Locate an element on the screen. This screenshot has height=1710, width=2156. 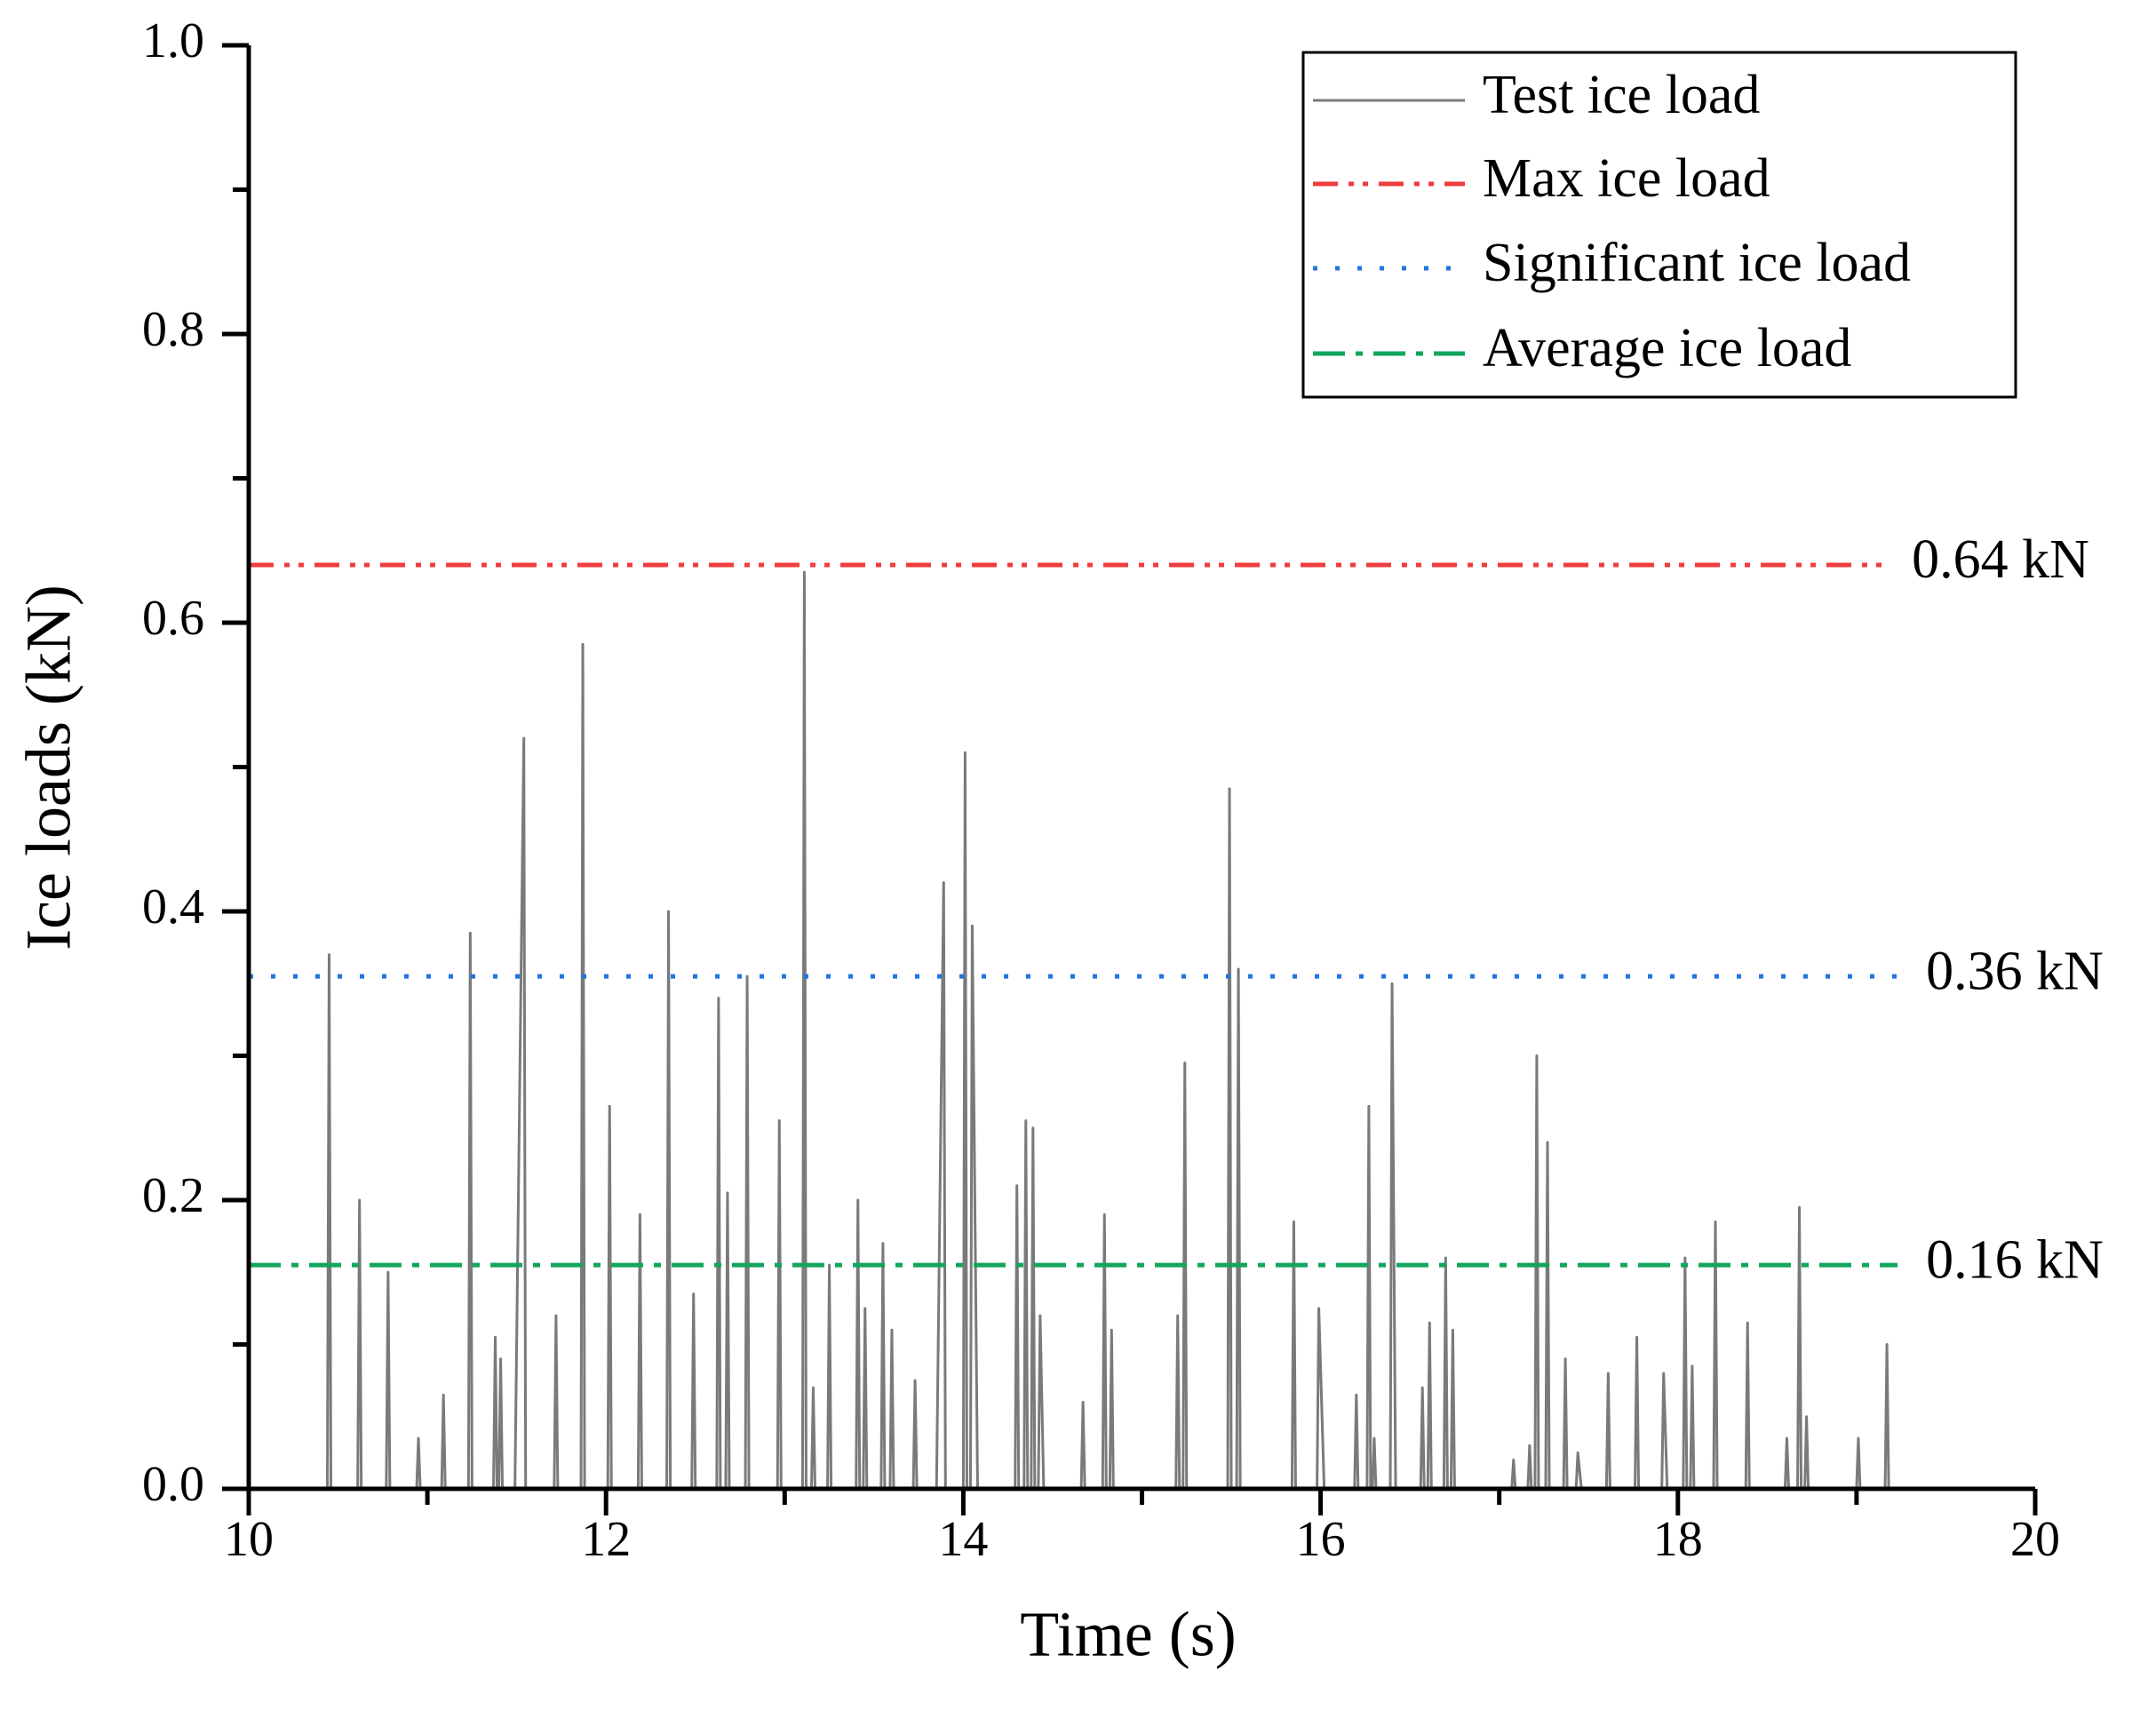
legend-label: Significant ice load is located at coordinates (1697, 263).